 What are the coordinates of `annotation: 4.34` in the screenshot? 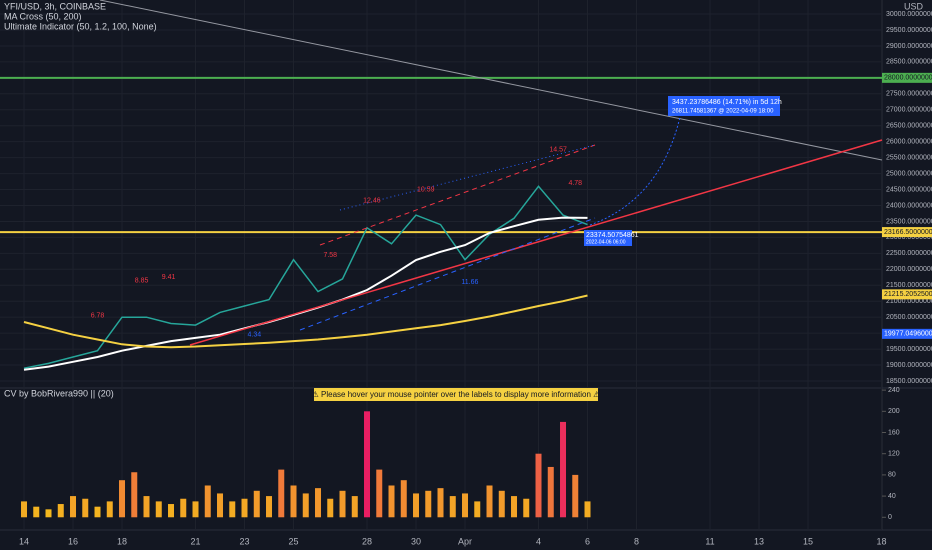 It's located at (254, 335).